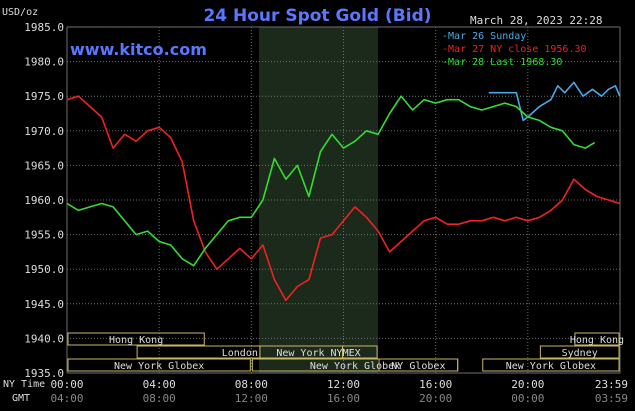 The width and height of the screenshot is (635, 411). What do you see at coordinates (159, 384) in the screenshot?
I see `x-tick-label-ny: 04:00` at bounding box center [159, 384].